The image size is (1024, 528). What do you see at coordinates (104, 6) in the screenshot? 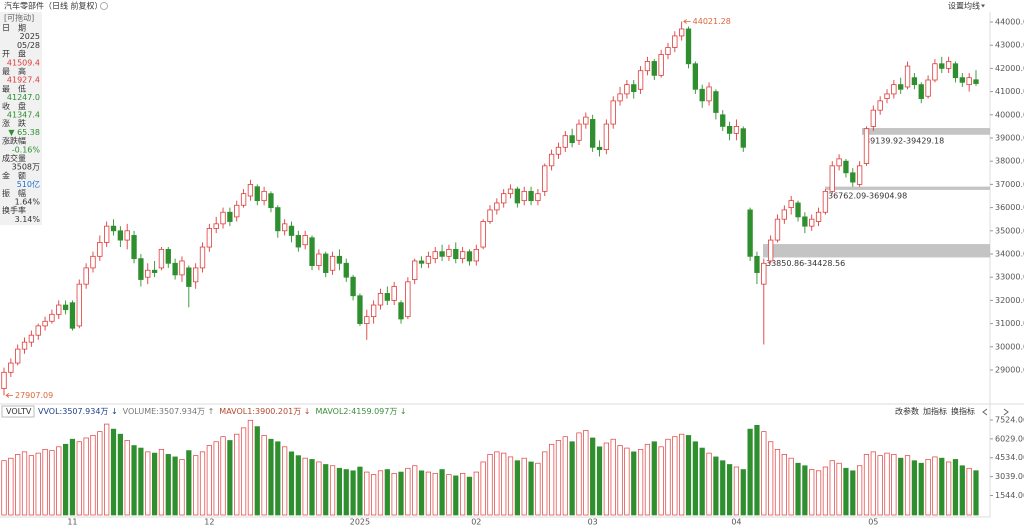
I see `help-icon` at bounding box center [104, 6].